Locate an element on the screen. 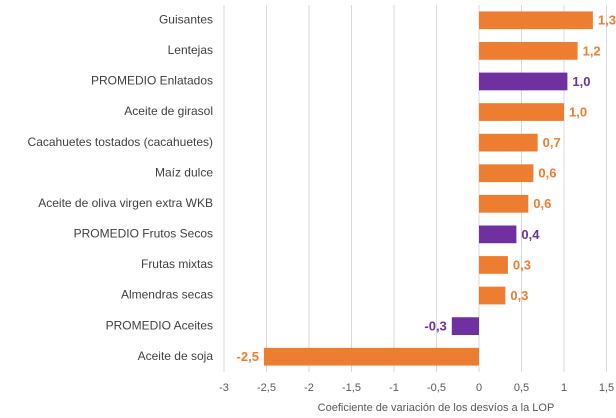 This screenshot has height=418, width=616. category-label: Cacahuetes tostados (cacahuetes) is located at coordinates (120, 142).